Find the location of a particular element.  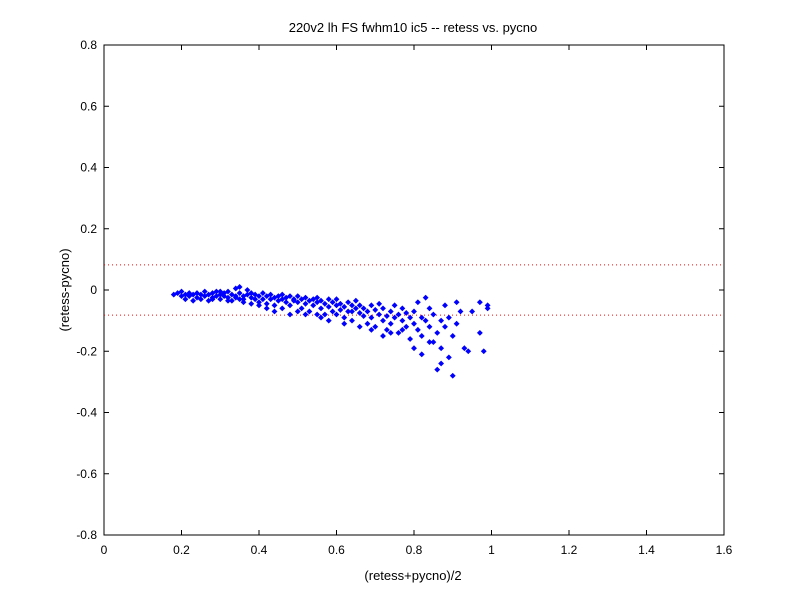

y-tick-label: 0.6 is located at coordinates (88, 106).